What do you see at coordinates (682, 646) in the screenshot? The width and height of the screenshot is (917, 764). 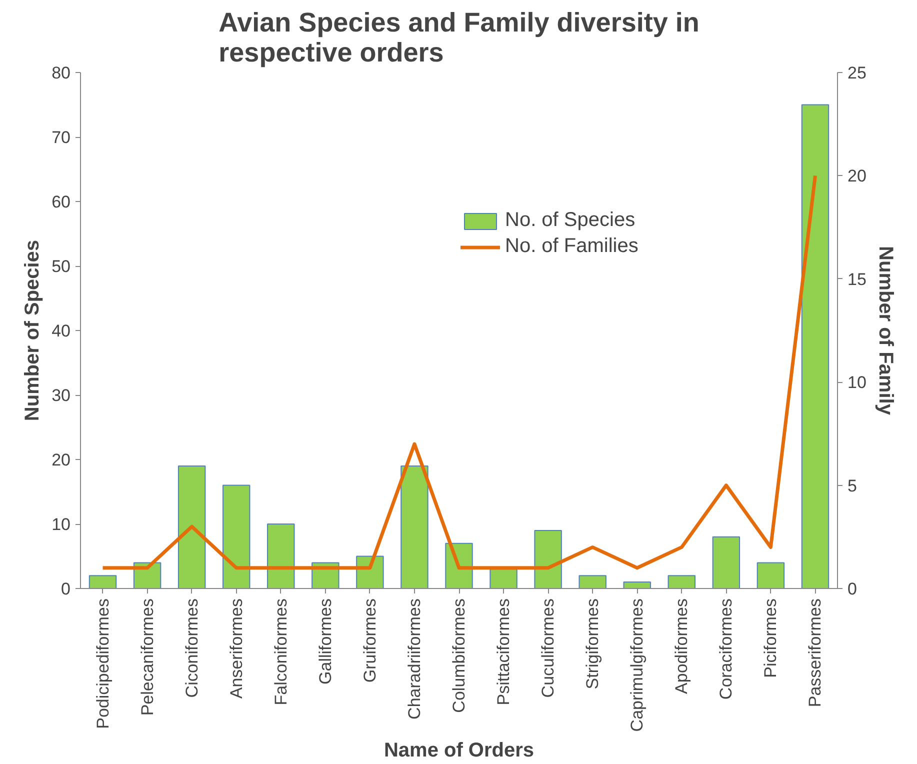 I see `x-tick-label: Apodiformes` at bounding box center [682, 646].